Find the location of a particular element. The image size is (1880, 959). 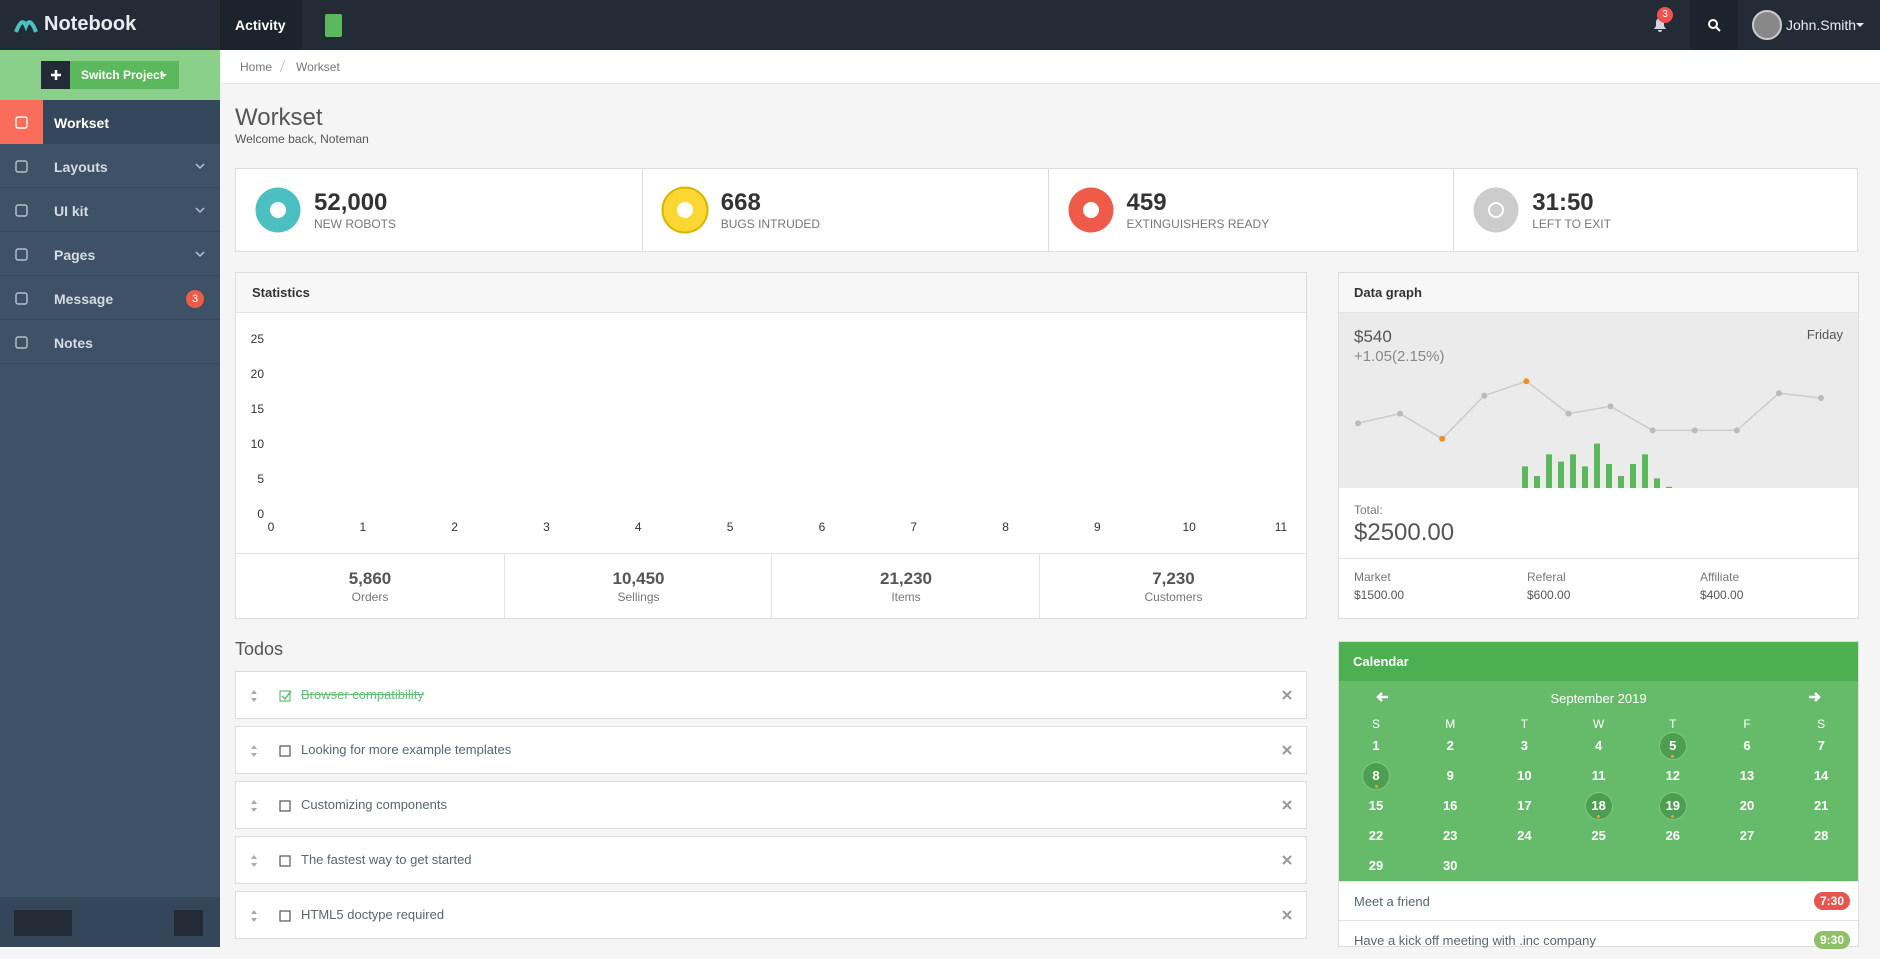

todo-item: HTML5 doctype required is located at coordinates (771, 915).